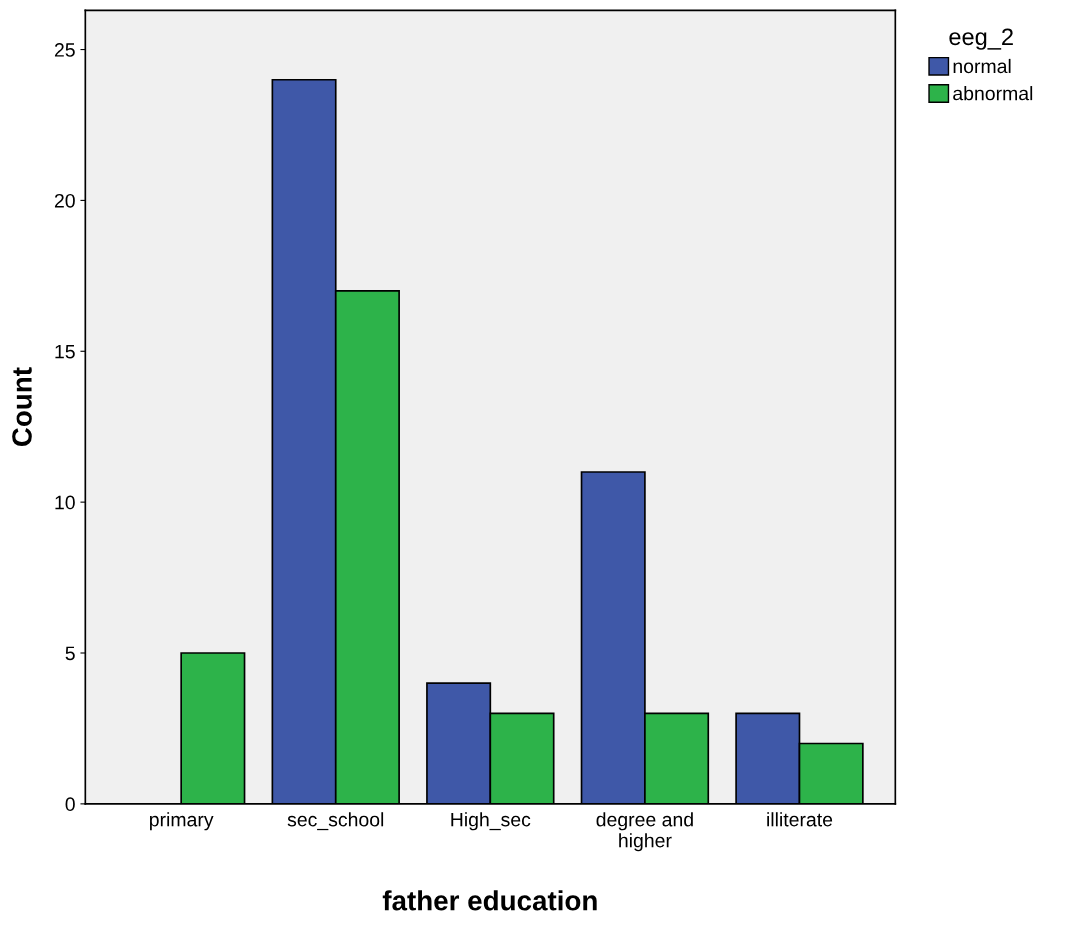  I want to click on y-tick-label: 5, so click(70, 653).